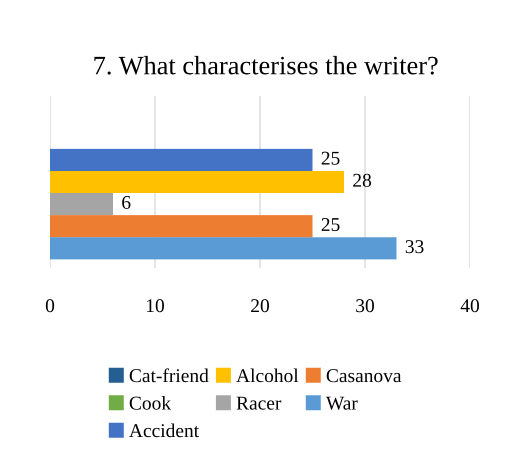  I want to click on legend-label: Cat-friend, so click(169, 375).